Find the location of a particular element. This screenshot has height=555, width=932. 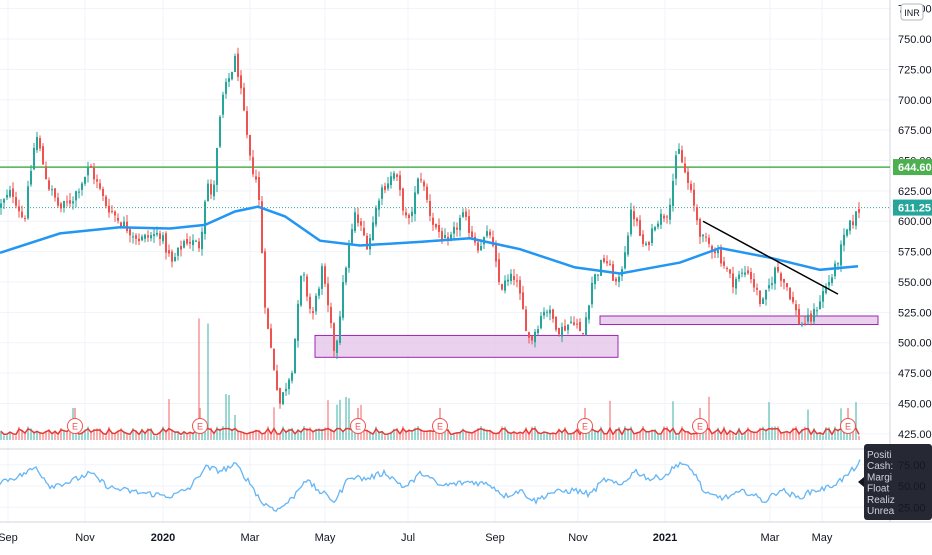

time-axis: Sep Nov 2020 Mar May Jul Sep Nov 2021 Mar May is located at coordinates (416, 538).